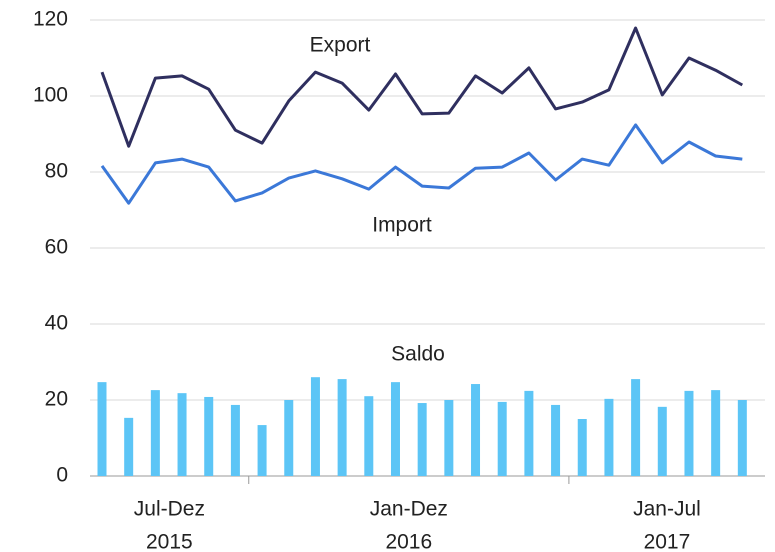  What do you see at coordinates (50, 95) in the screenshot?
I see `y-tick-label: 100` at bounding box center [50, 95].